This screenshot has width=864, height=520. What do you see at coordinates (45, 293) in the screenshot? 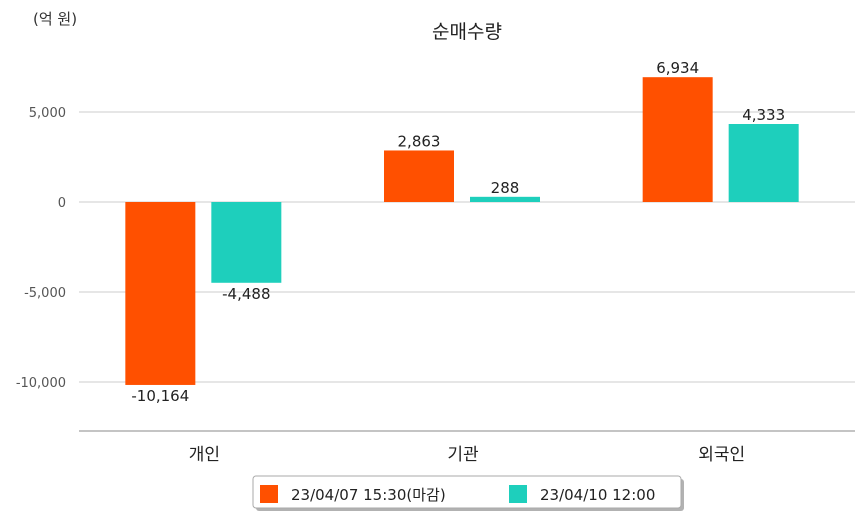
I see `y-tick-label: -5,000` at bounding box center [45, 293].